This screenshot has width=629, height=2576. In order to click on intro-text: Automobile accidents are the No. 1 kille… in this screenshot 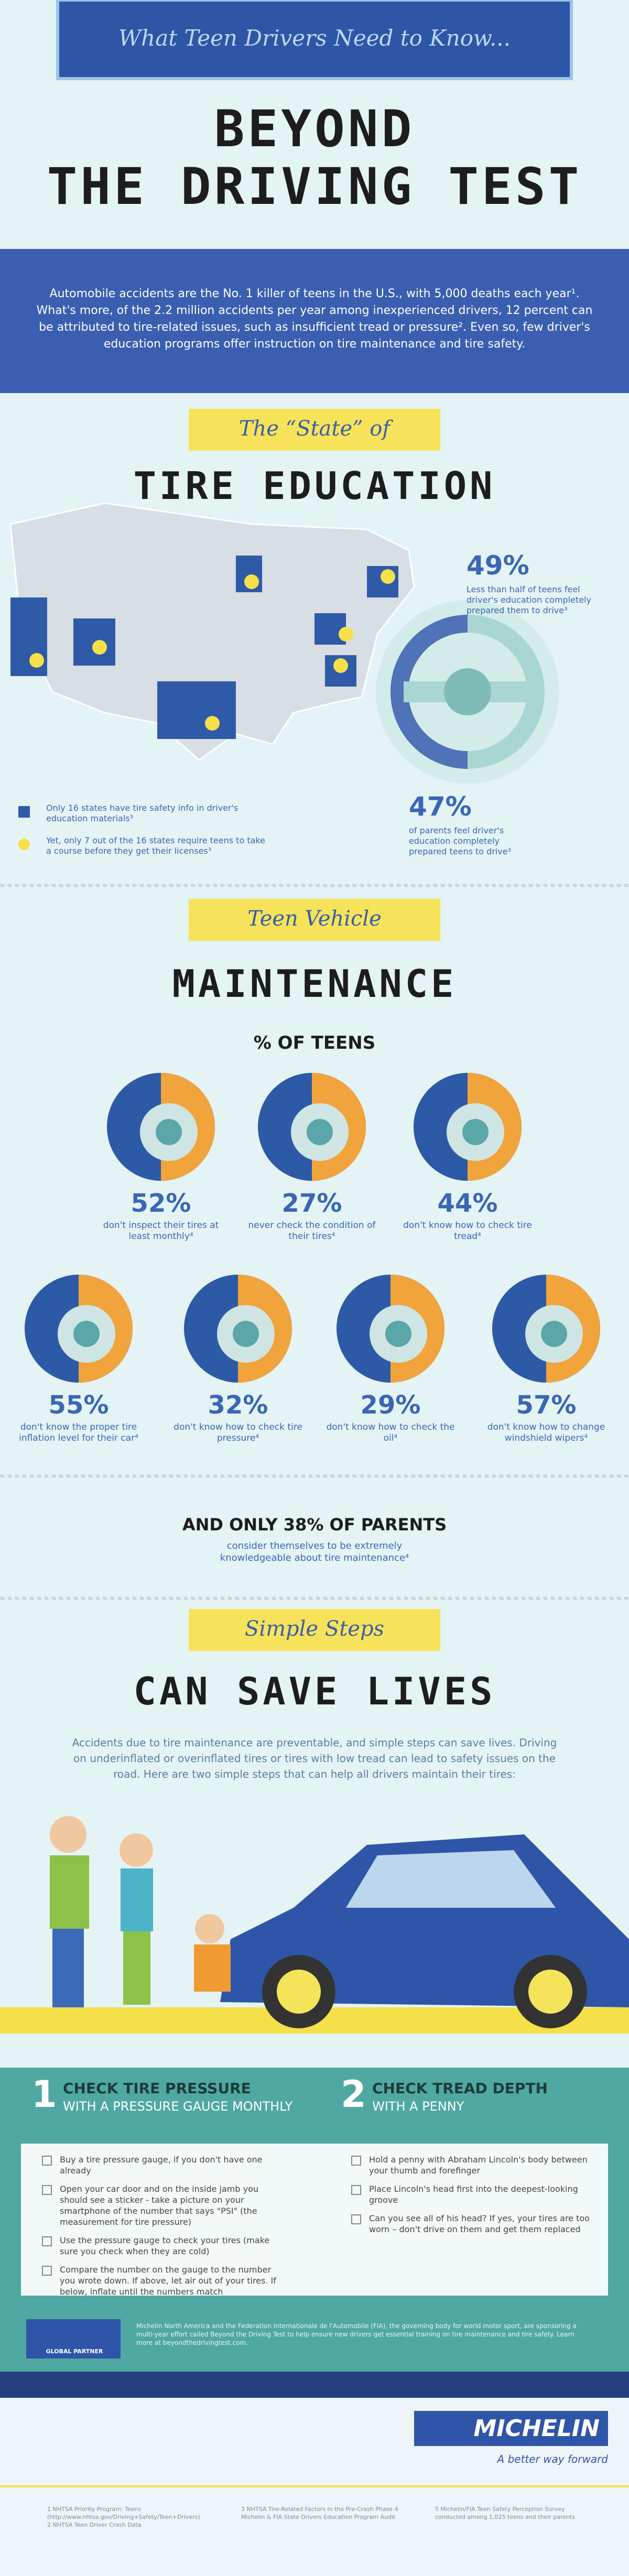, I will do `click(314, 319)`.